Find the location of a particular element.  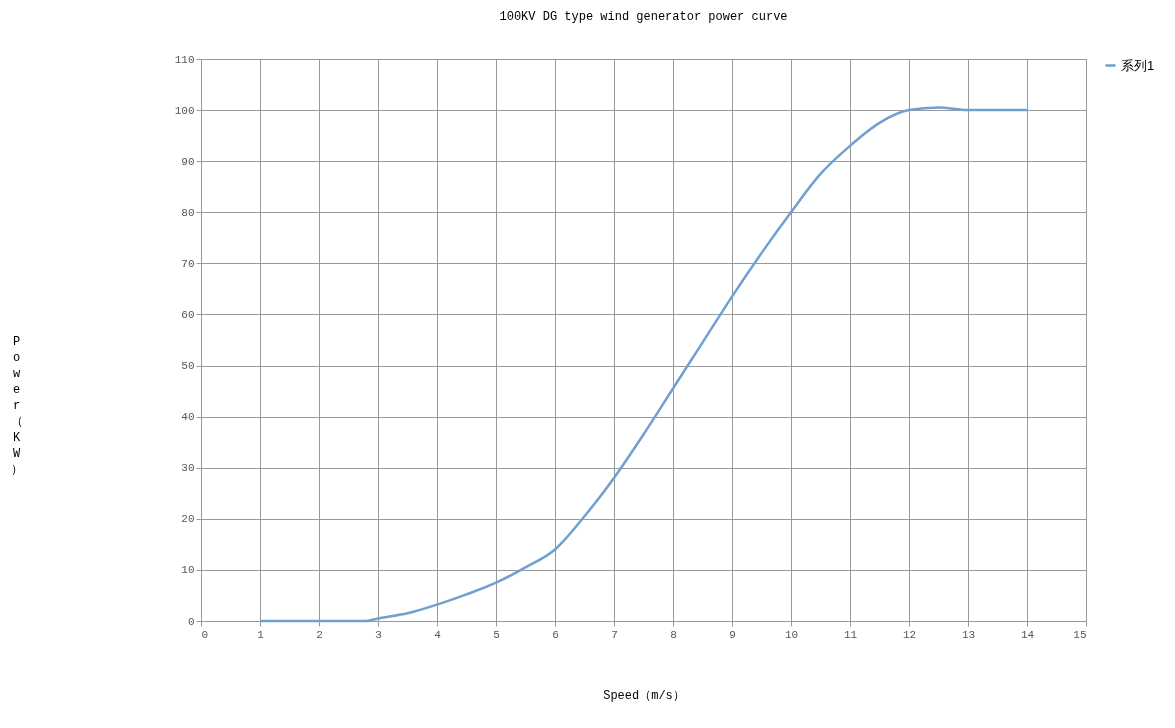

x-tick-label: 3 is located at coordinates (378, 634).